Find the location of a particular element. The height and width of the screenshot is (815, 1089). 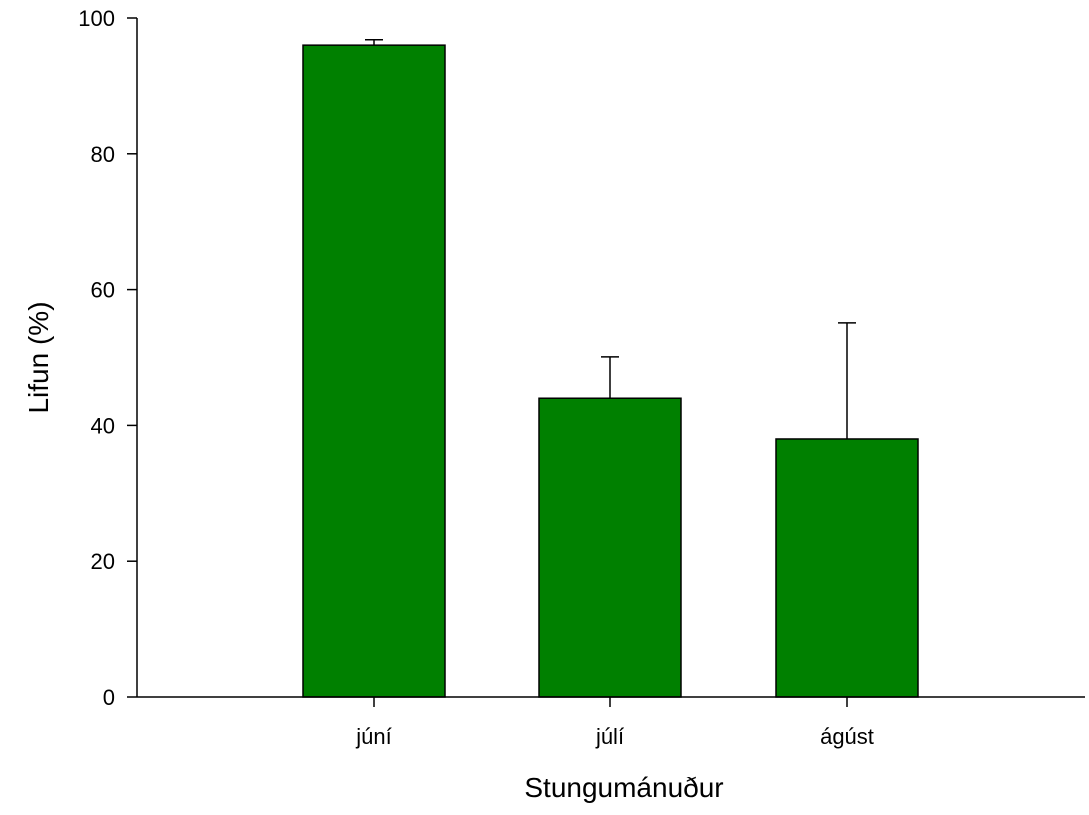

y-tick-label: 20 is located at coordinates (103, 561).